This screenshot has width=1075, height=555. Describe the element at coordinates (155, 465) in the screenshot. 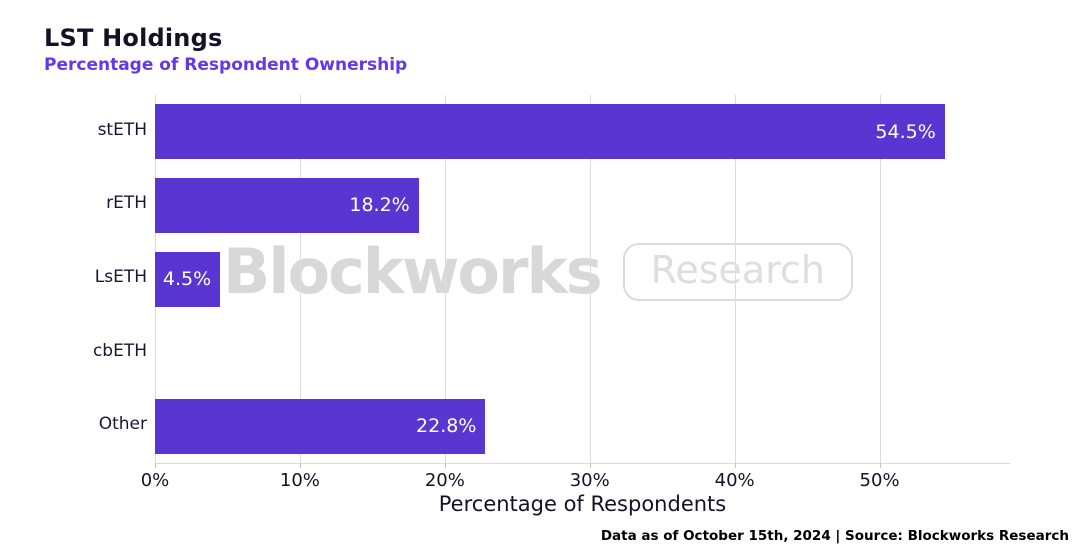

I see `tick-mark-0%` at that location.